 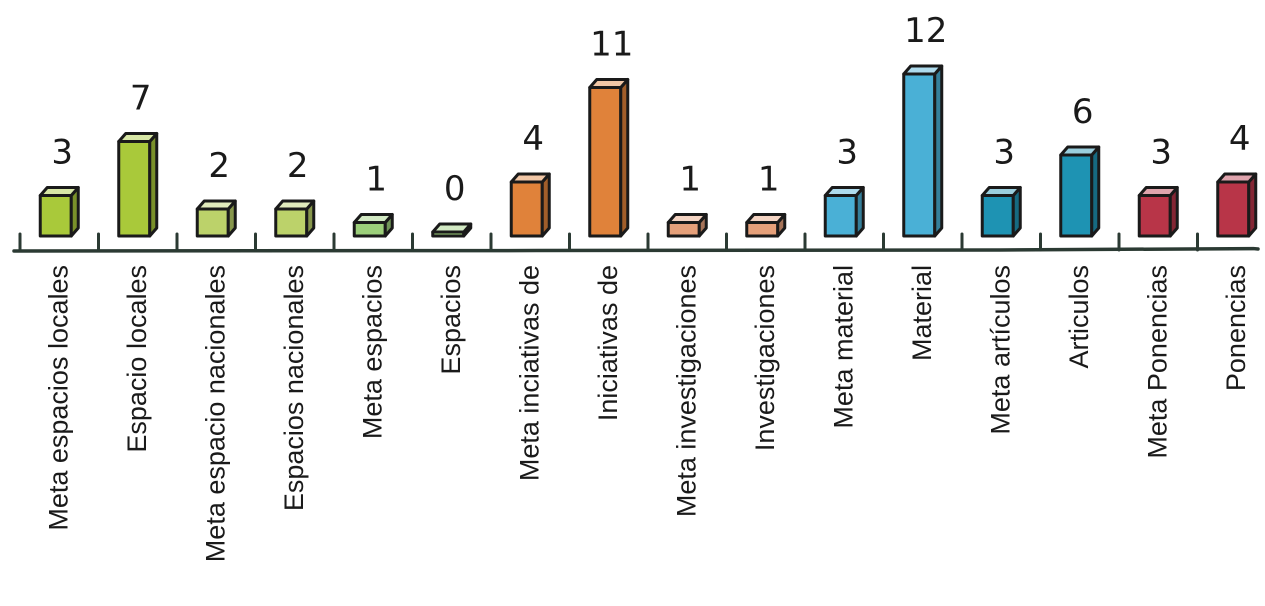 What do you see at coordinates (529, 373) in the screenshot?
I see `category-label: Meta inciativas de` at bounding box center [529, 373].